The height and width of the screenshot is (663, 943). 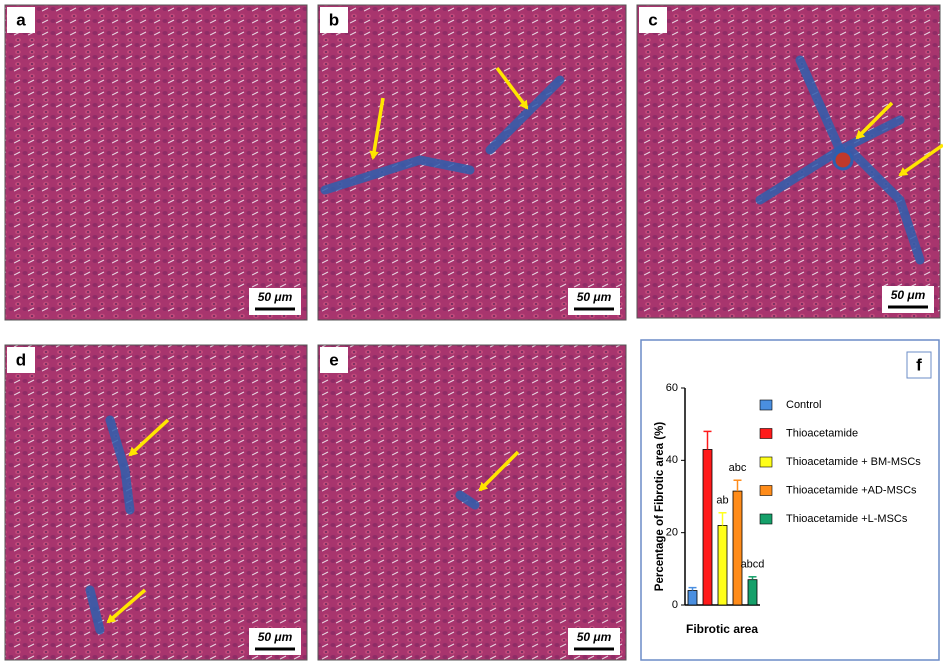 I want to click on panel-label: e, so click(x=333, y=359).